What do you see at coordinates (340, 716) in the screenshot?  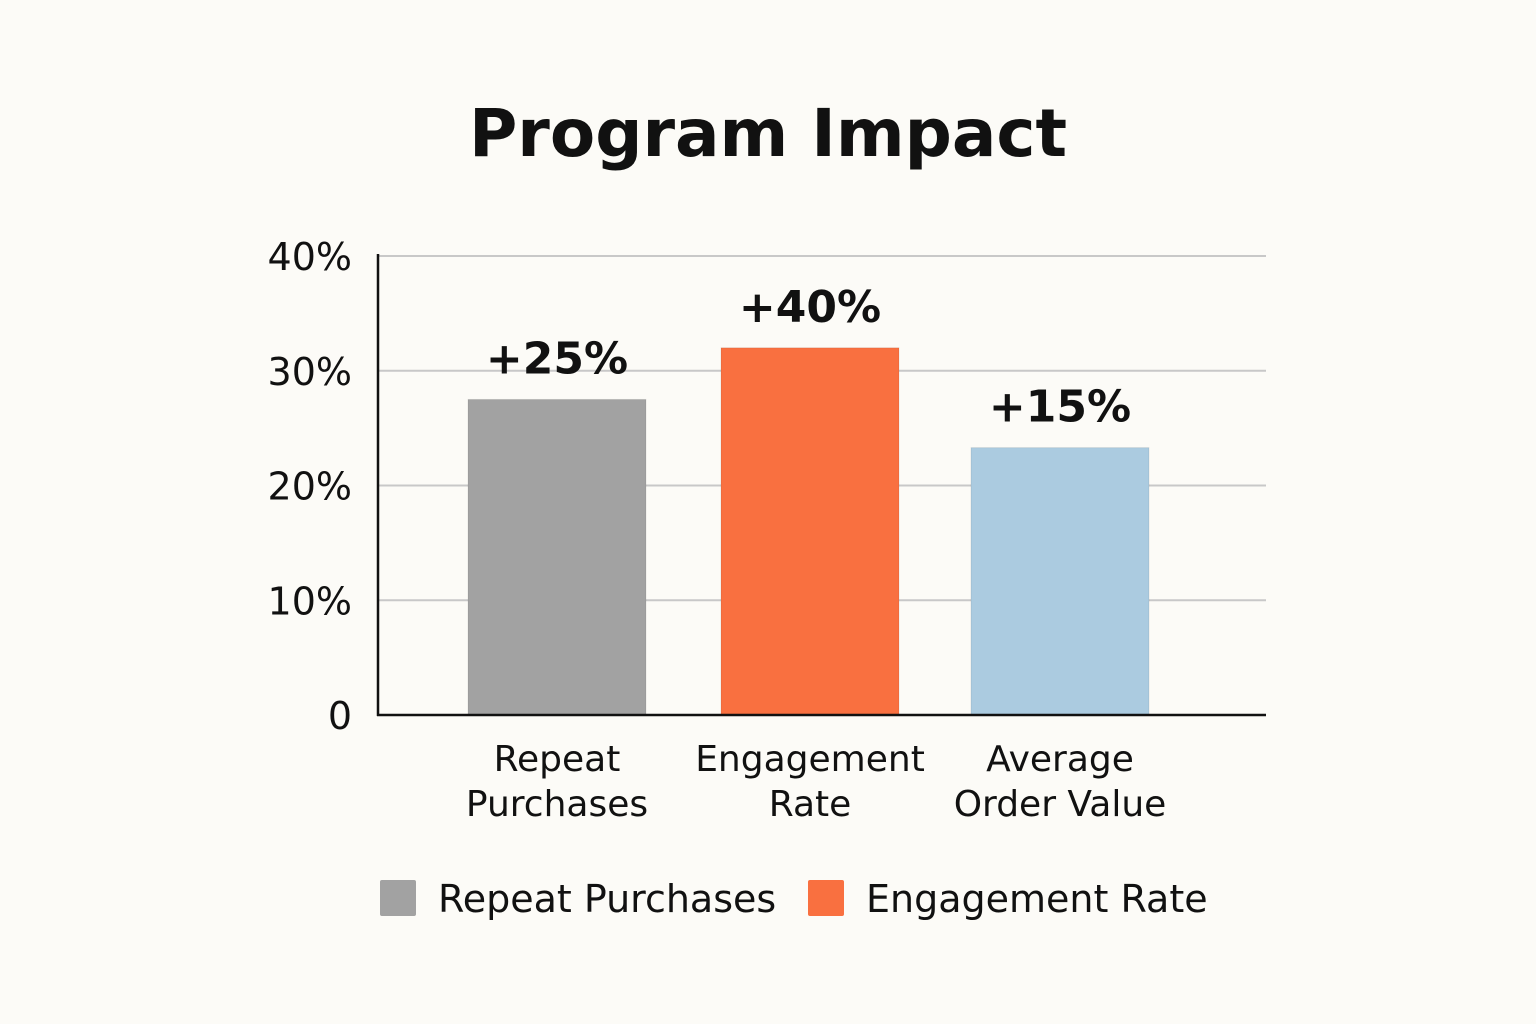 I see `y-tick-label: 0` at bounding box center [340, 716].